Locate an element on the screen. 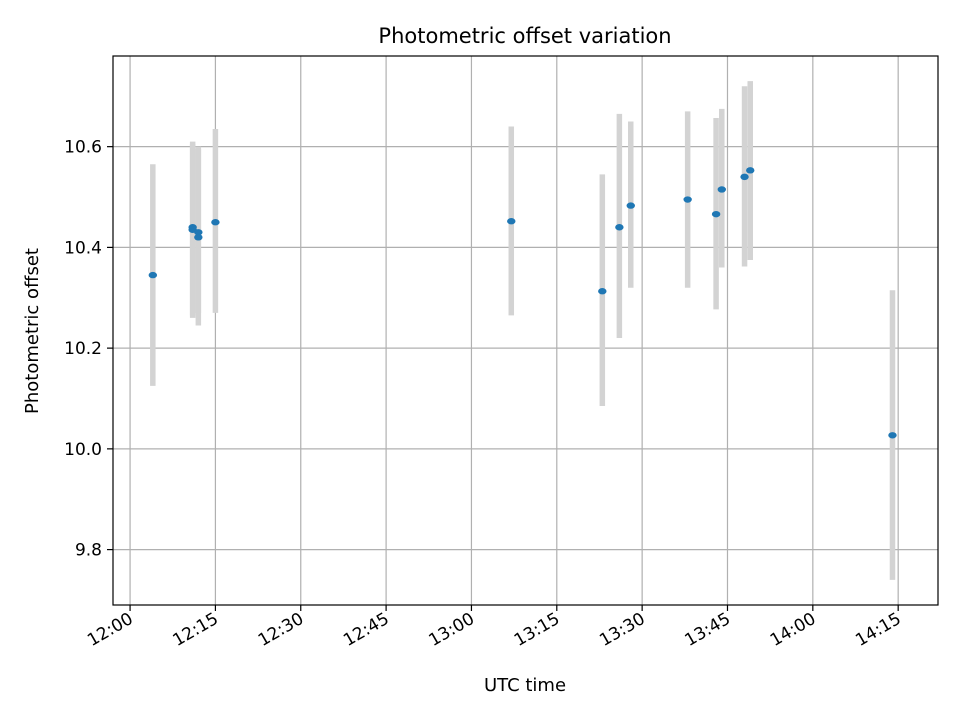 The height and width of the screenshot is (720, 960). y-tick-label: 10.0 is located at coordinates (83, 450).